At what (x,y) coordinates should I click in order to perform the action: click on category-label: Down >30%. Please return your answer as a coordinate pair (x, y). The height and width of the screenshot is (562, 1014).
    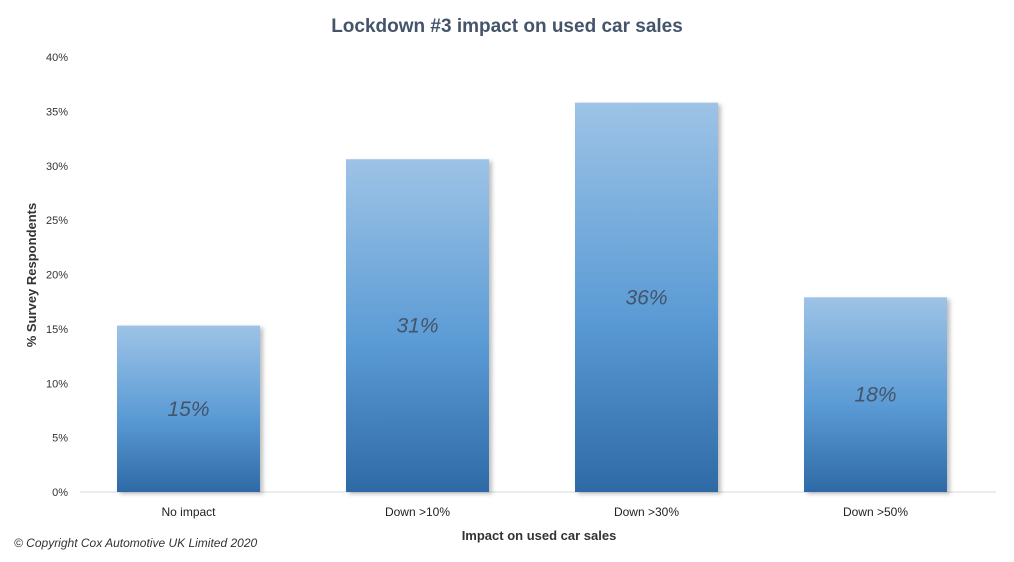
    Looking at the image, I should click on (646, 512).